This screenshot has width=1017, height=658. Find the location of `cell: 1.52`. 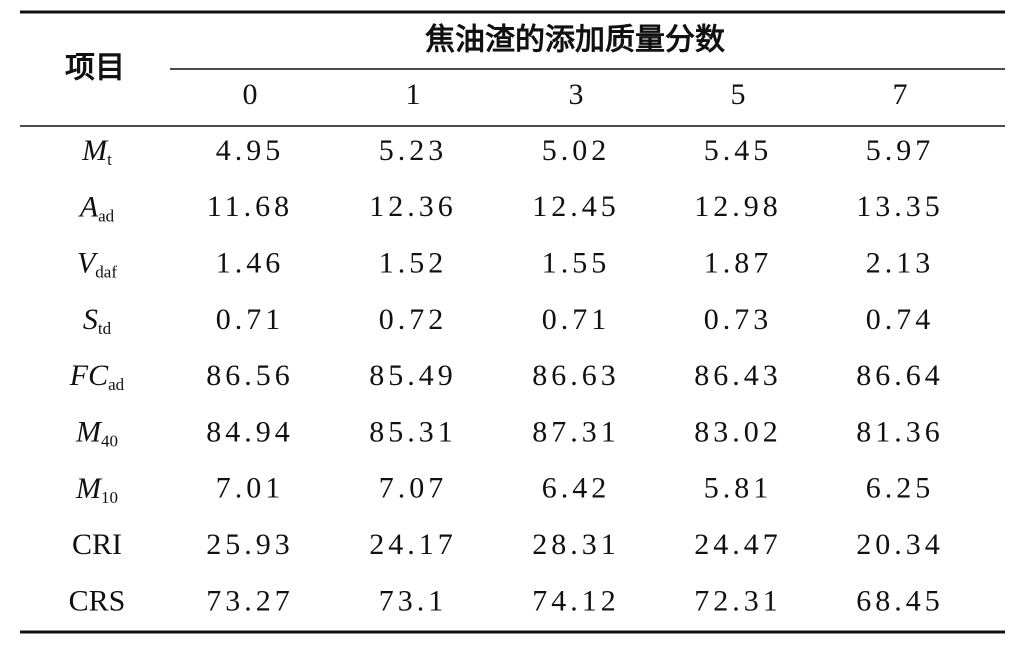

cell: 1.52 is located at coordinates (413, 262).